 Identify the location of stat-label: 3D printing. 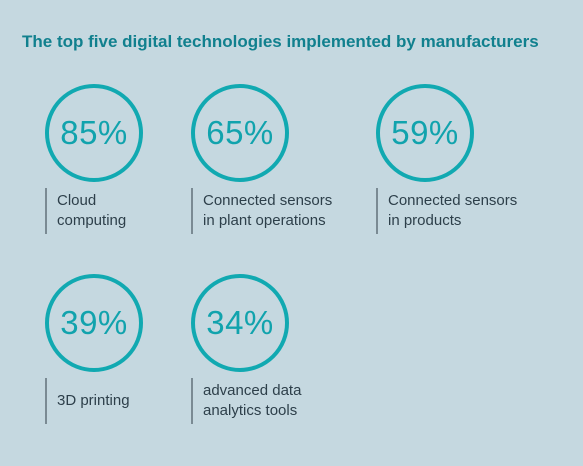
(87, 401).